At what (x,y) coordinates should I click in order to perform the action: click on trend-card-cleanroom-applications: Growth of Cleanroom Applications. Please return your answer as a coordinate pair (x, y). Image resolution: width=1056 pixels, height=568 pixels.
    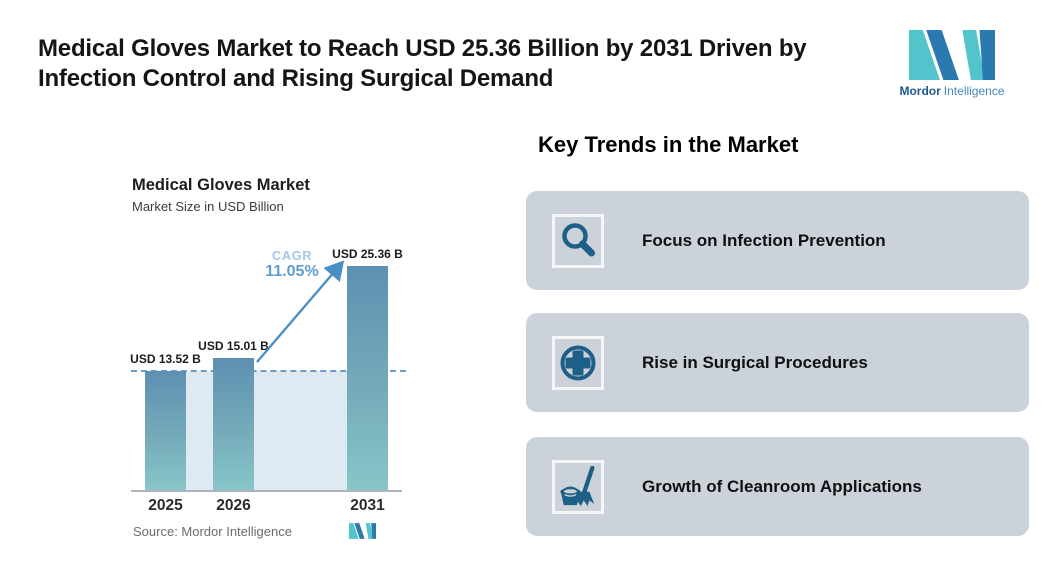
    Looking at the image, I should click on (777, 486).